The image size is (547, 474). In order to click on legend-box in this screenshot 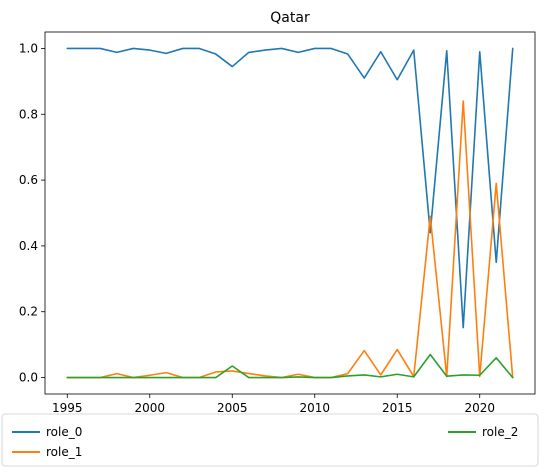, I will do `click(270, 440)`.